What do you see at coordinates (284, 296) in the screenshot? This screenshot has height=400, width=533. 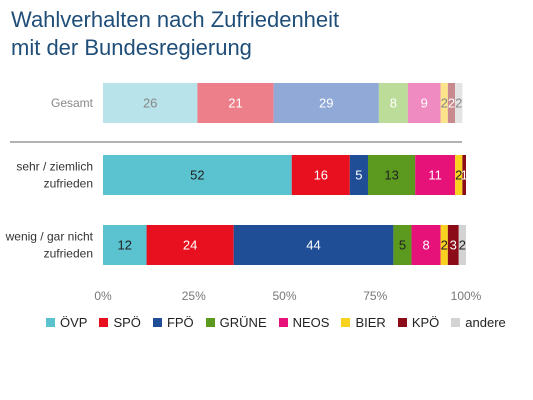 I see `x-tick-label: 50%` at bounding box center [284, 296].